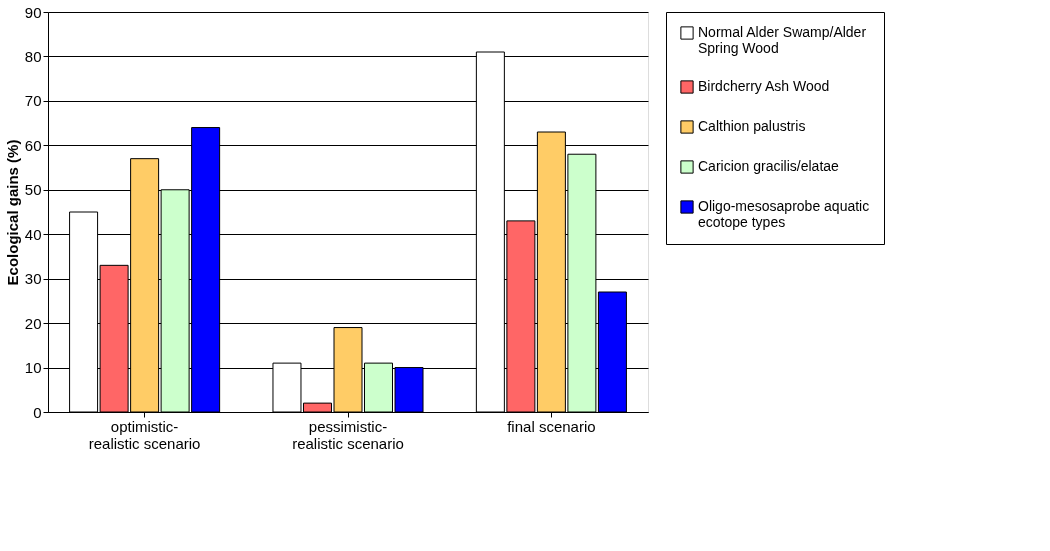 The height and width of the screenshot is (551, 1050). I want to click on y-axis-title: Ecological gains (%), so click(12, 212).